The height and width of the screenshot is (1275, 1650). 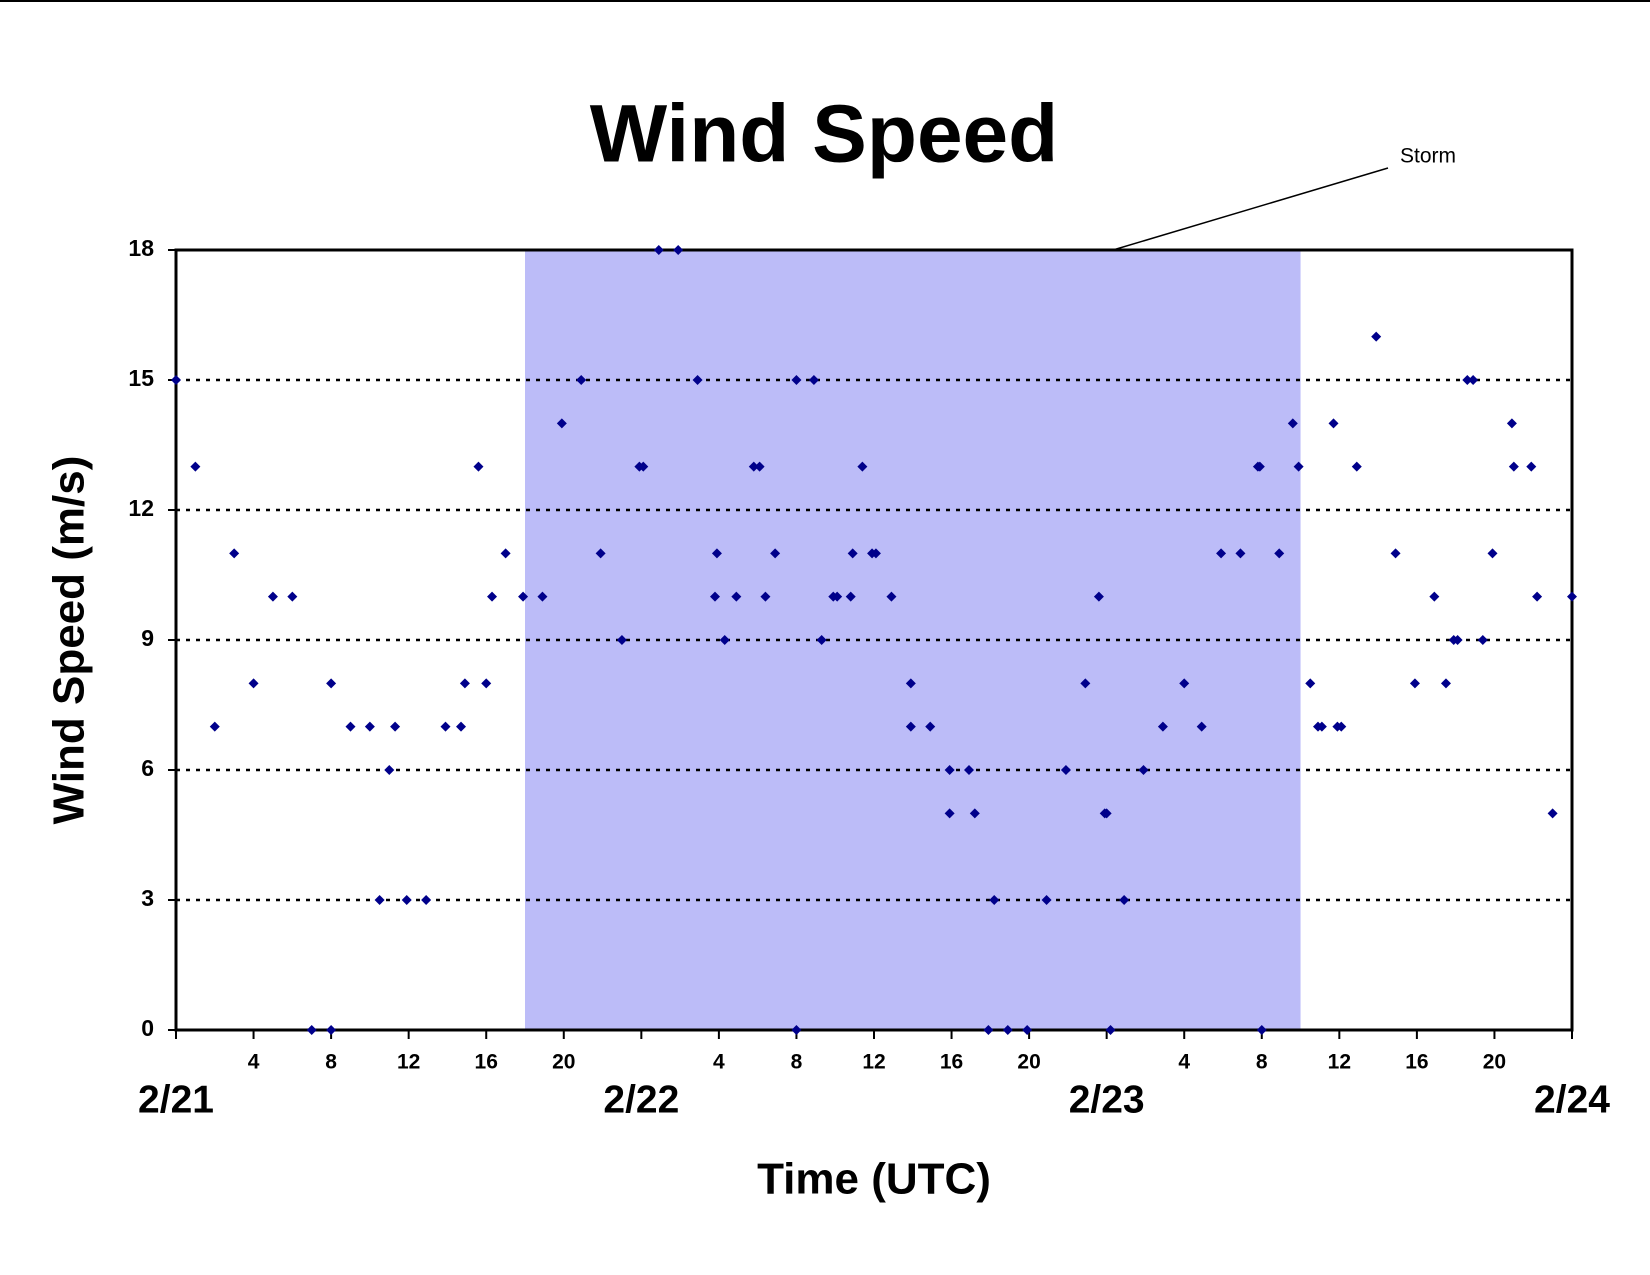 What do you see at coordinates (1572, 1099) in the screenshot?
I see `date-label: 2/24` at bounding box center [1572, 1099].